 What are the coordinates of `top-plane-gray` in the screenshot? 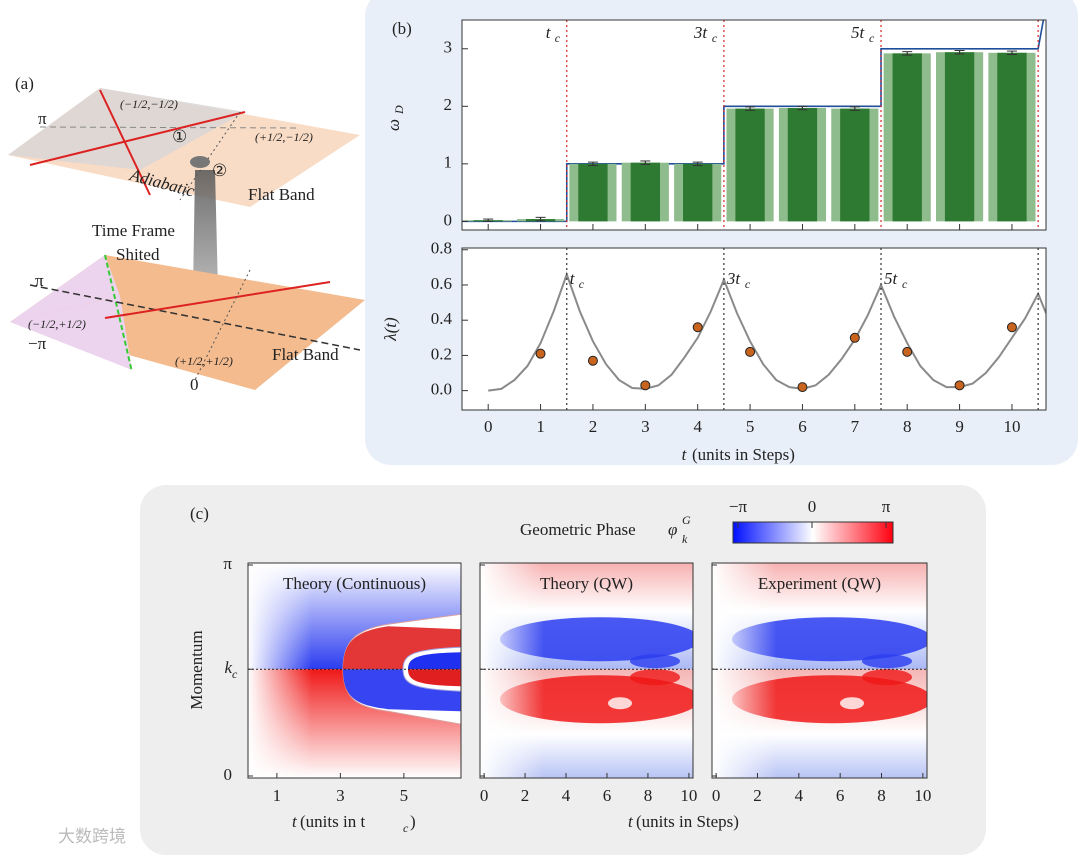 It's located at (126, 129).